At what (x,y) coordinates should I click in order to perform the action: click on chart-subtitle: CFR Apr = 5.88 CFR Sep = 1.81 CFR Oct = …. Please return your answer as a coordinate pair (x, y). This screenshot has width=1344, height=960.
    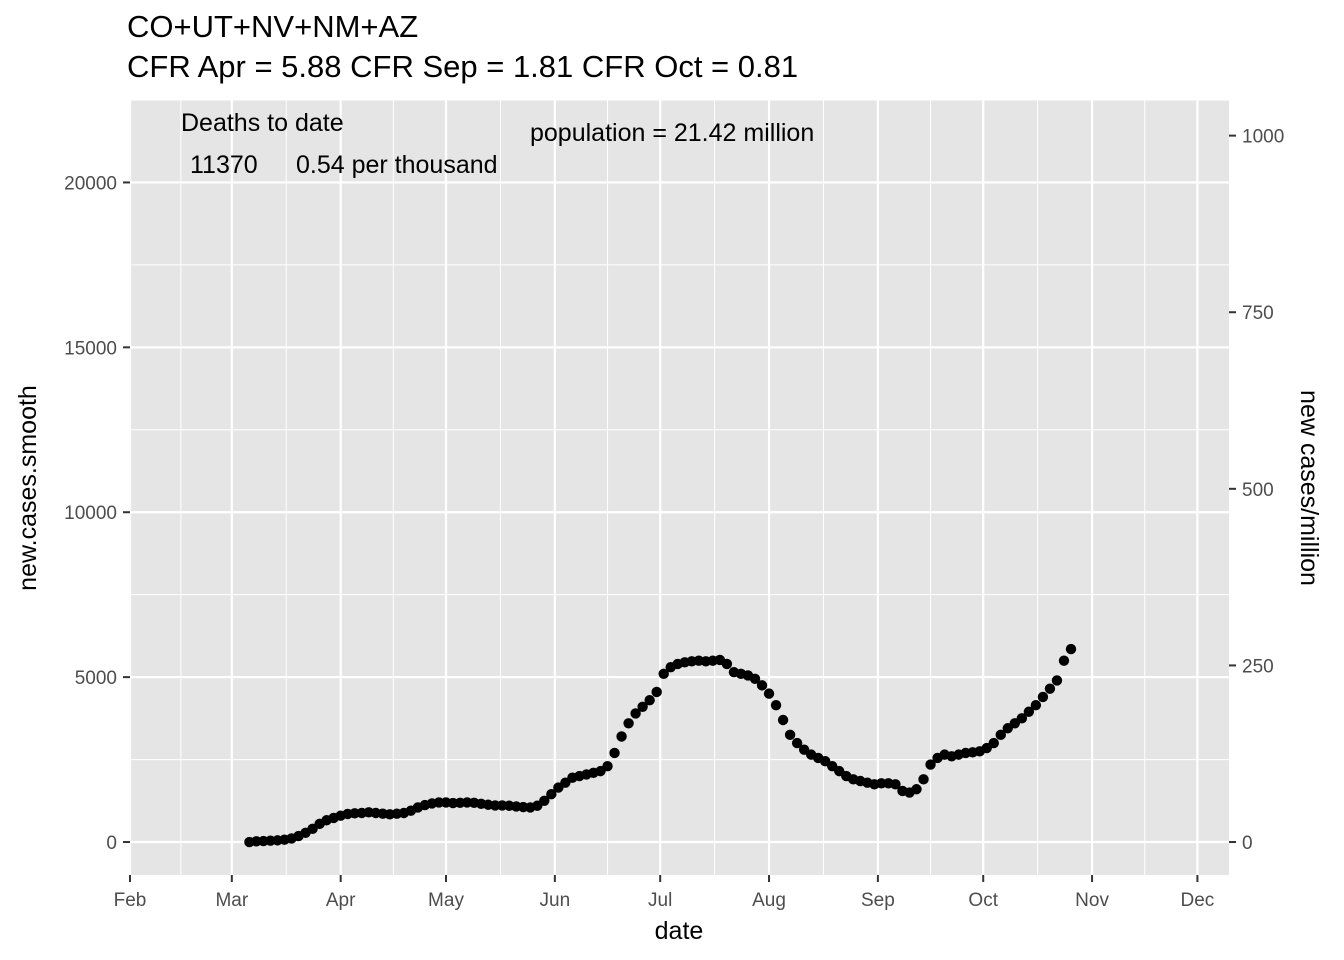
    Looking at the image, I should click on (462, 66).